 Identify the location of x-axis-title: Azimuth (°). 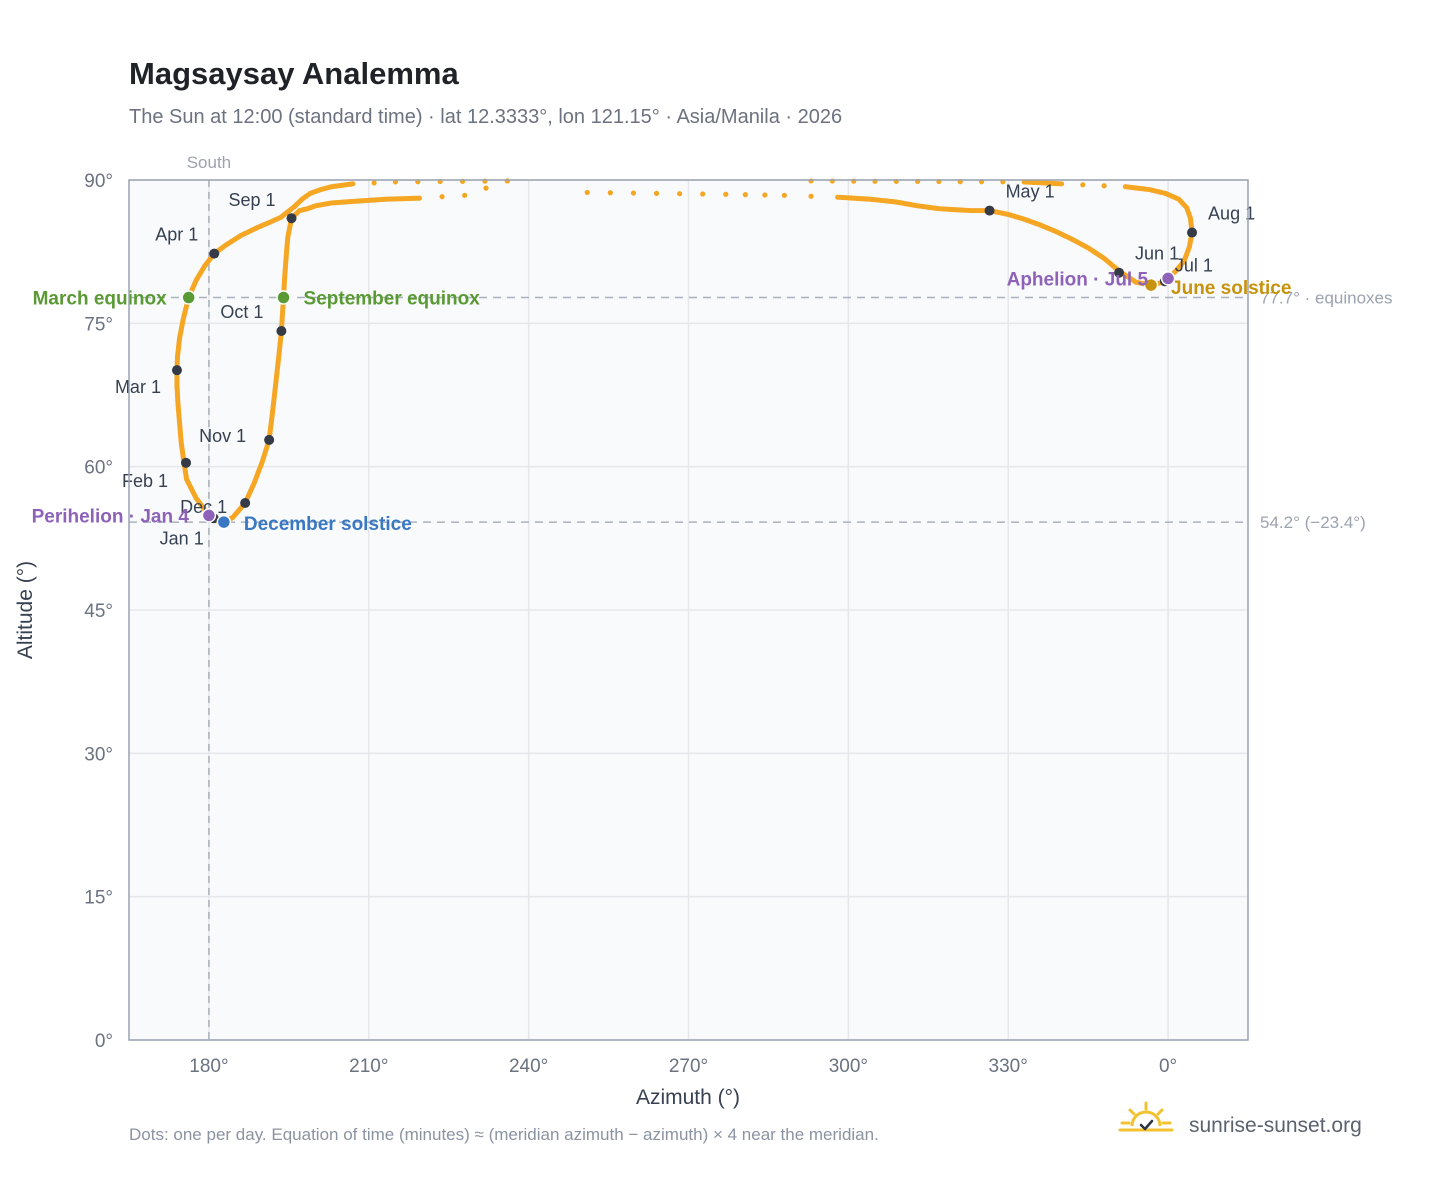
(688, 1097).